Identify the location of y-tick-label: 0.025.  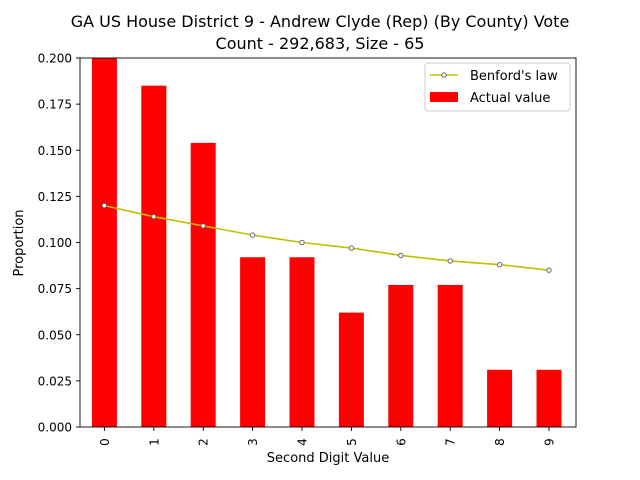
(55, 381).